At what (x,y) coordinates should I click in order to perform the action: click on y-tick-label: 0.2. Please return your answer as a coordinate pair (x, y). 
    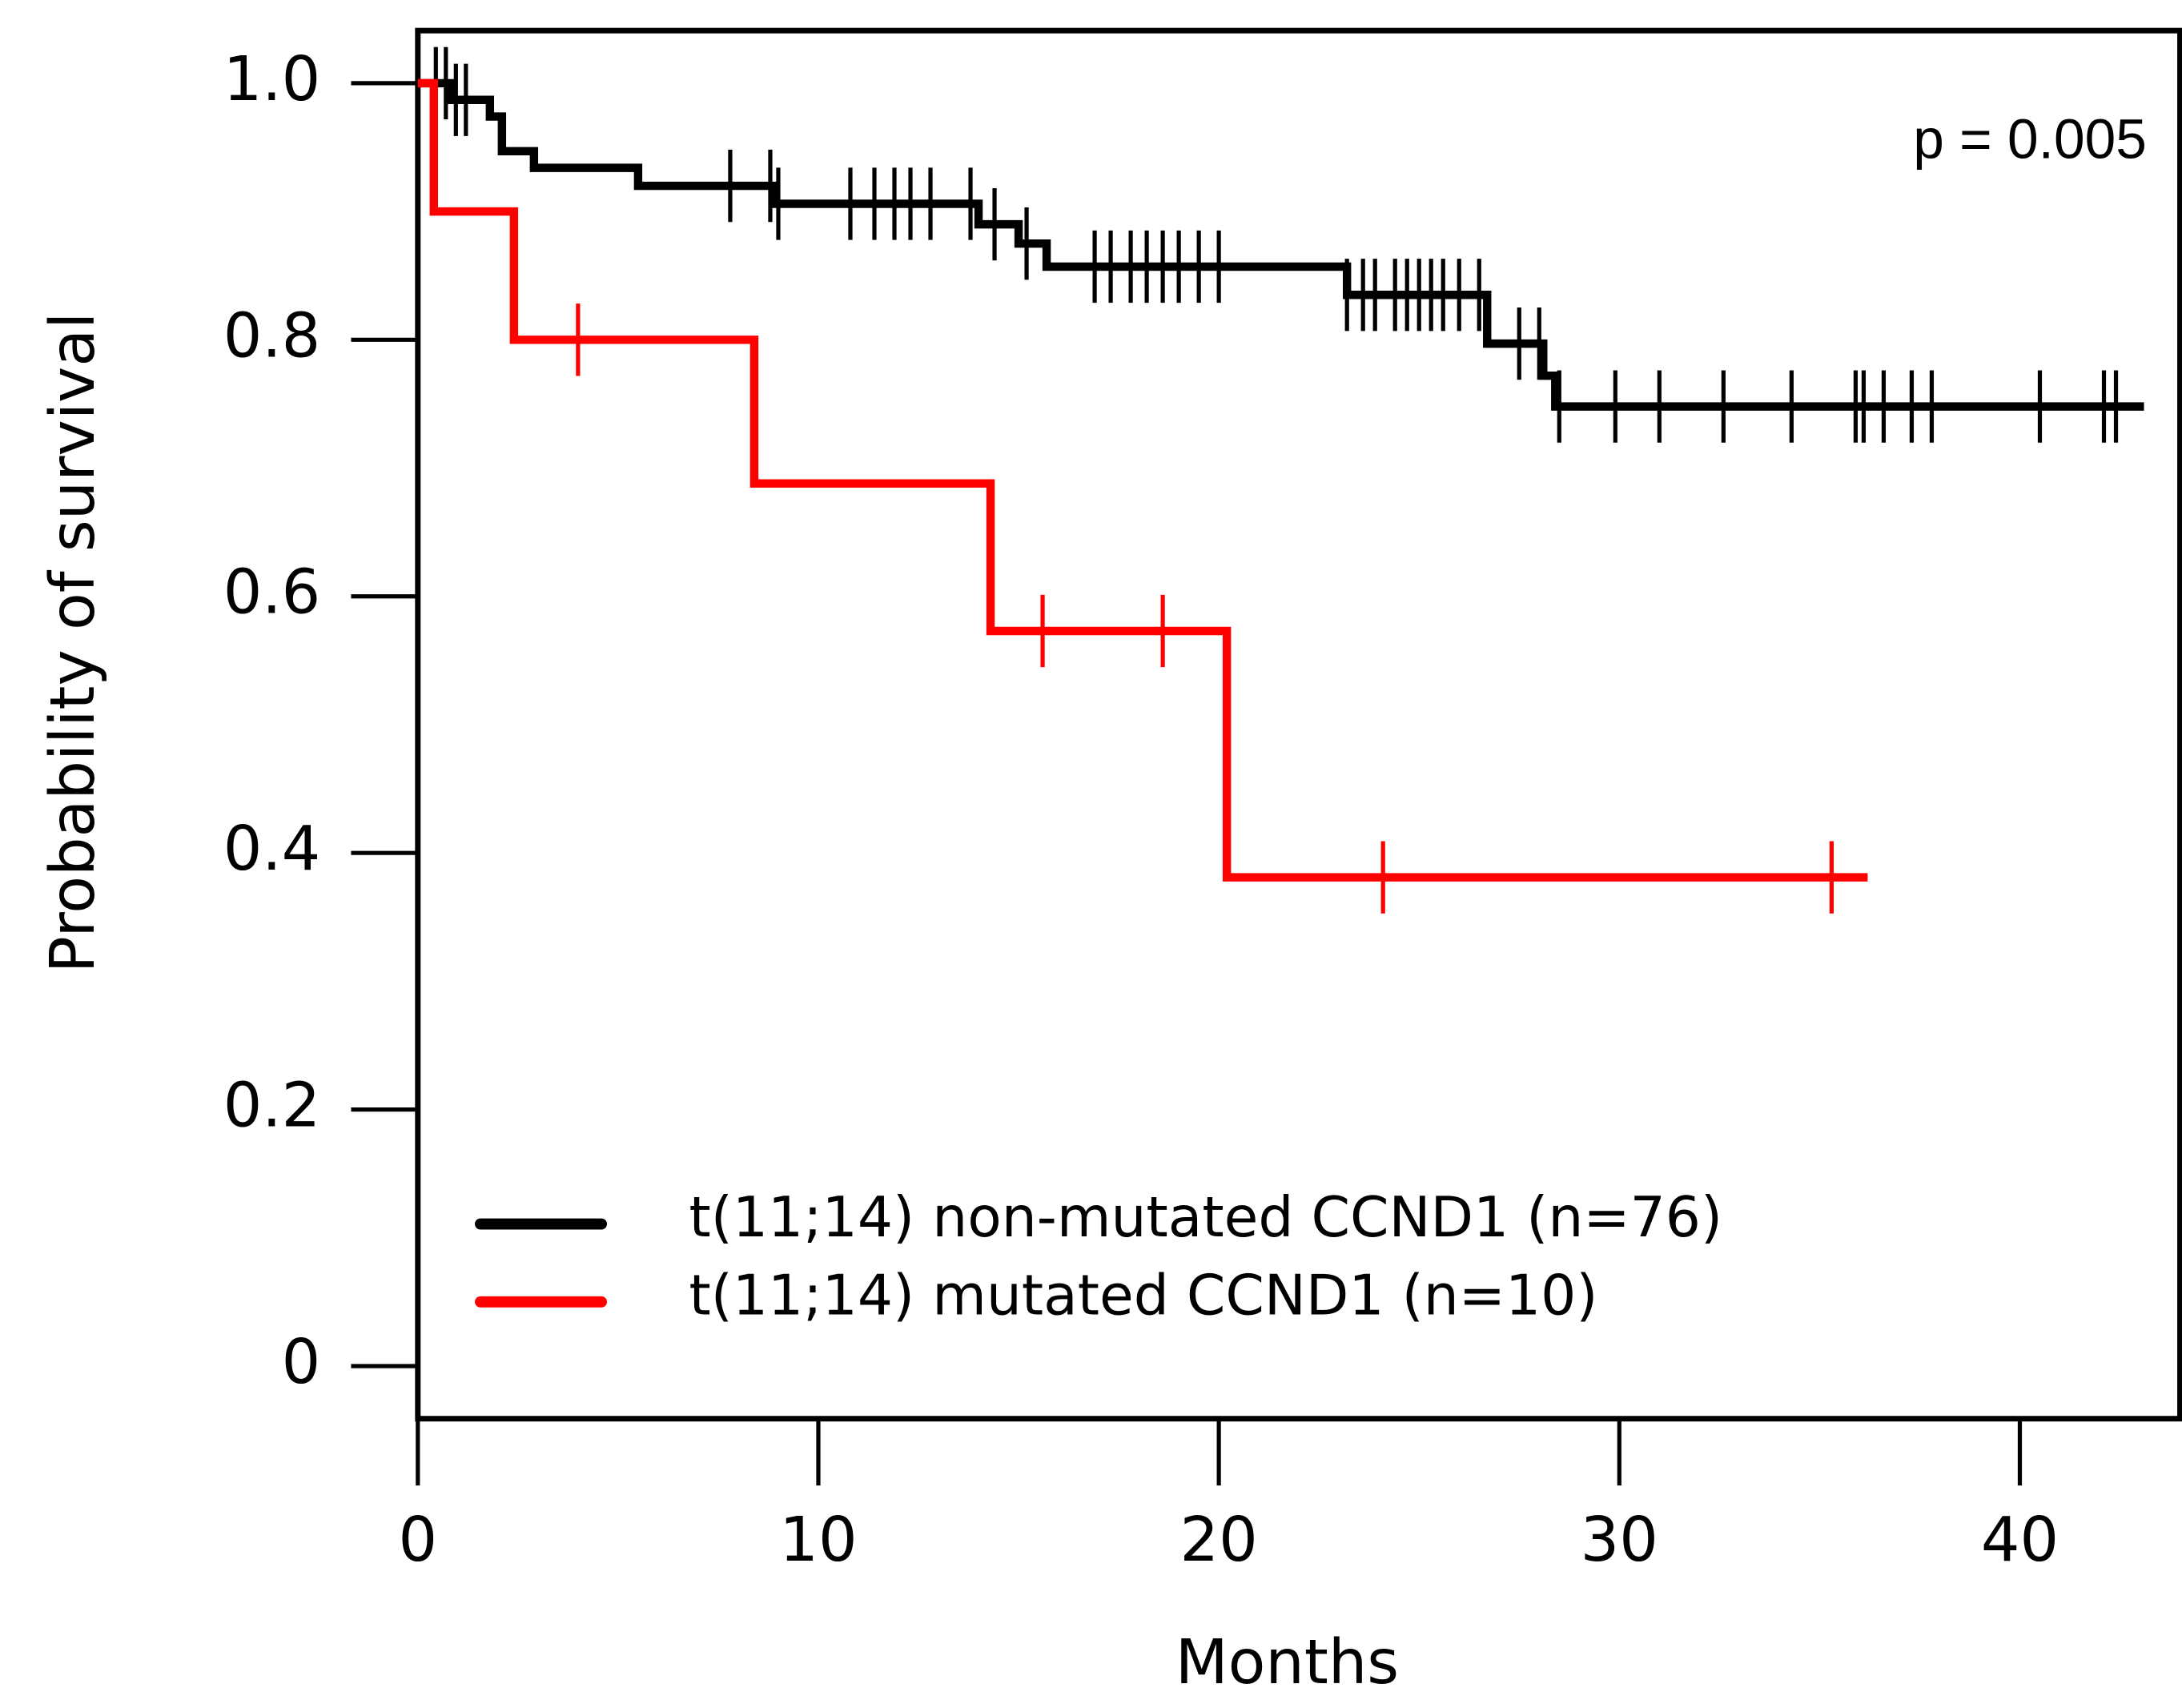
    Looking at the image, I should click on (272, 1107).